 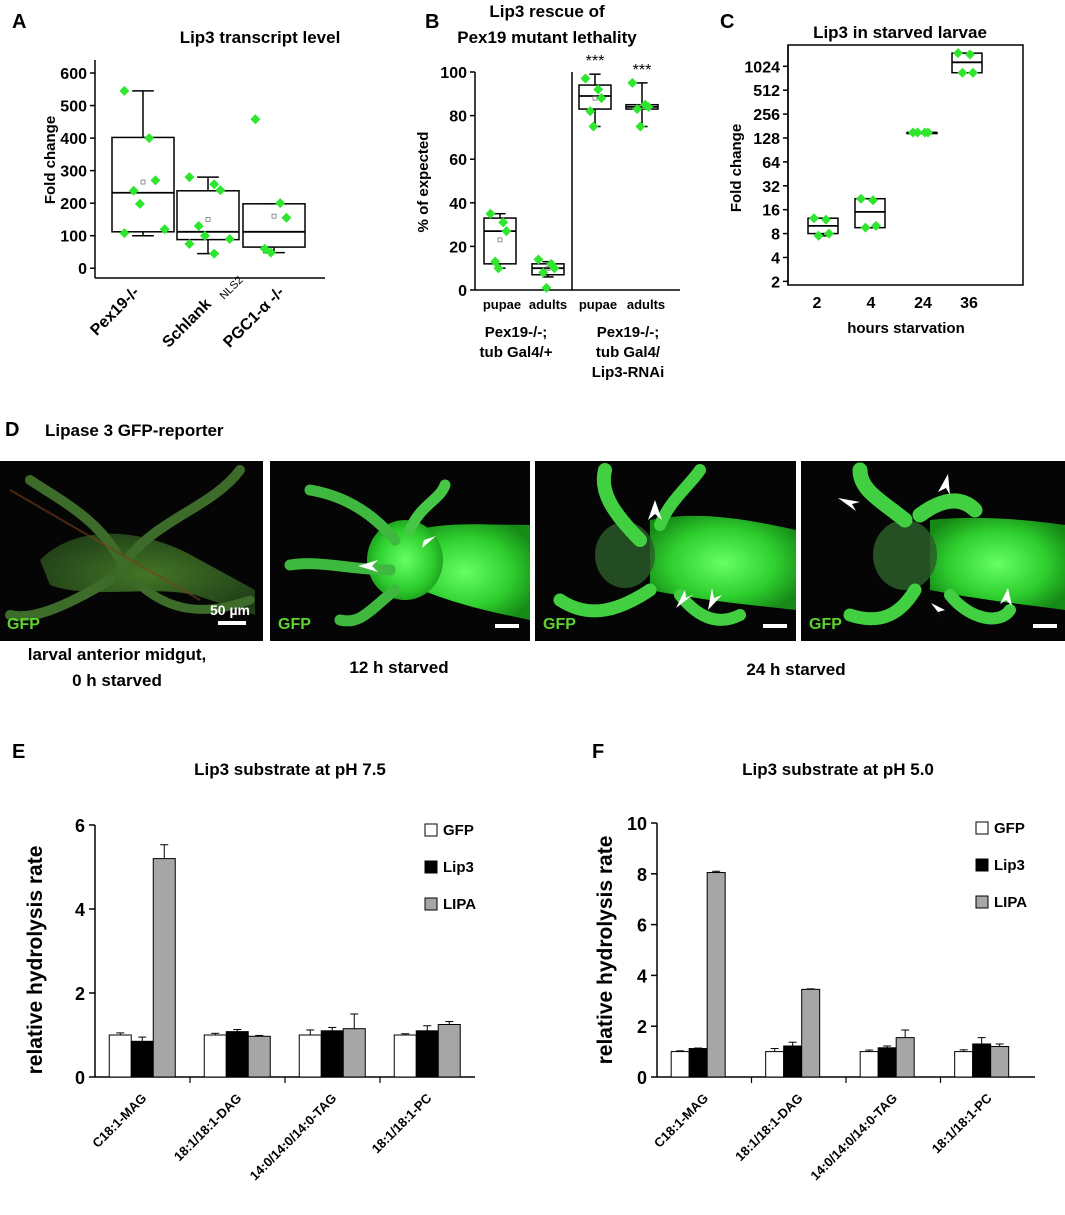 I want to click on x-category-label: pupae, so click(x=598, y=304).